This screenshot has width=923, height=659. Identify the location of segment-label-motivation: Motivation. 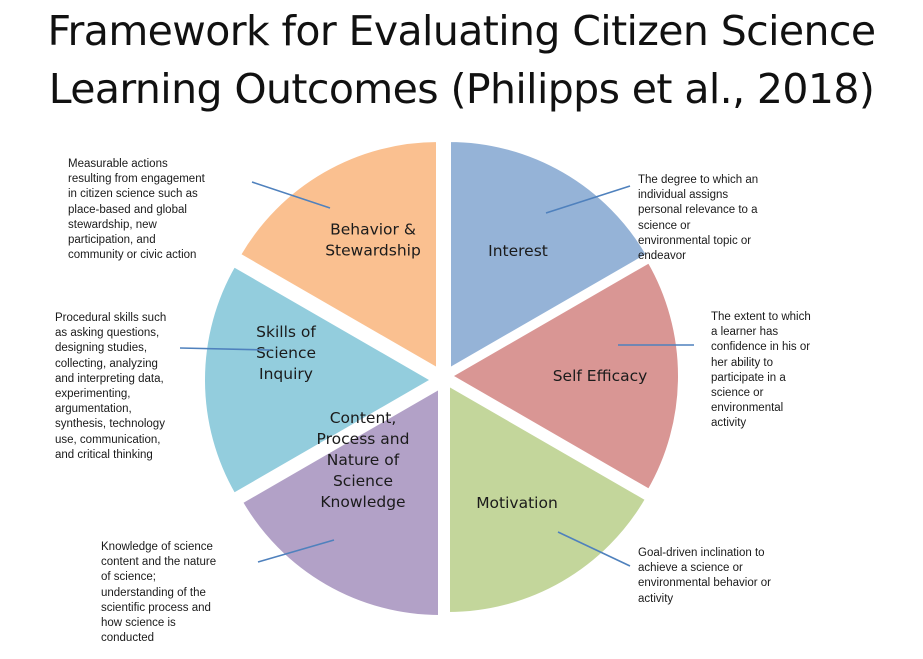
(517, 503).